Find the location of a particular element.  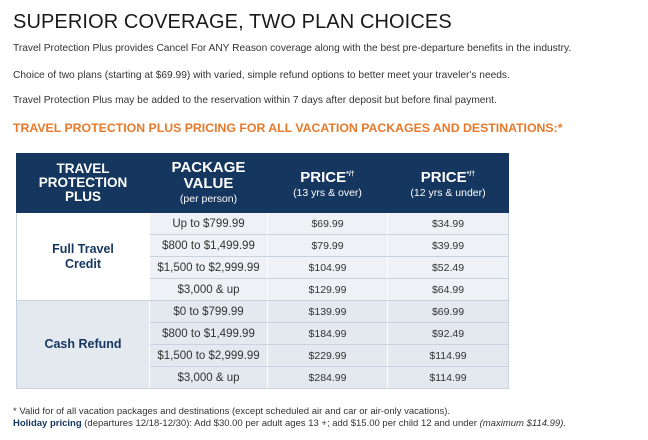

price-adult-cell: $104.99 is located at coordinates (327, 267).